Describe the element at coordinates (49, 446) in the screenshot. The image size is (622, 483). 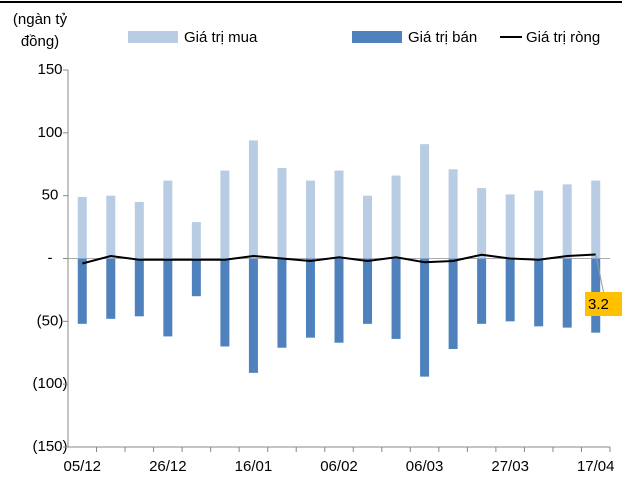
I see `y-tick-label: (150)` at that location.